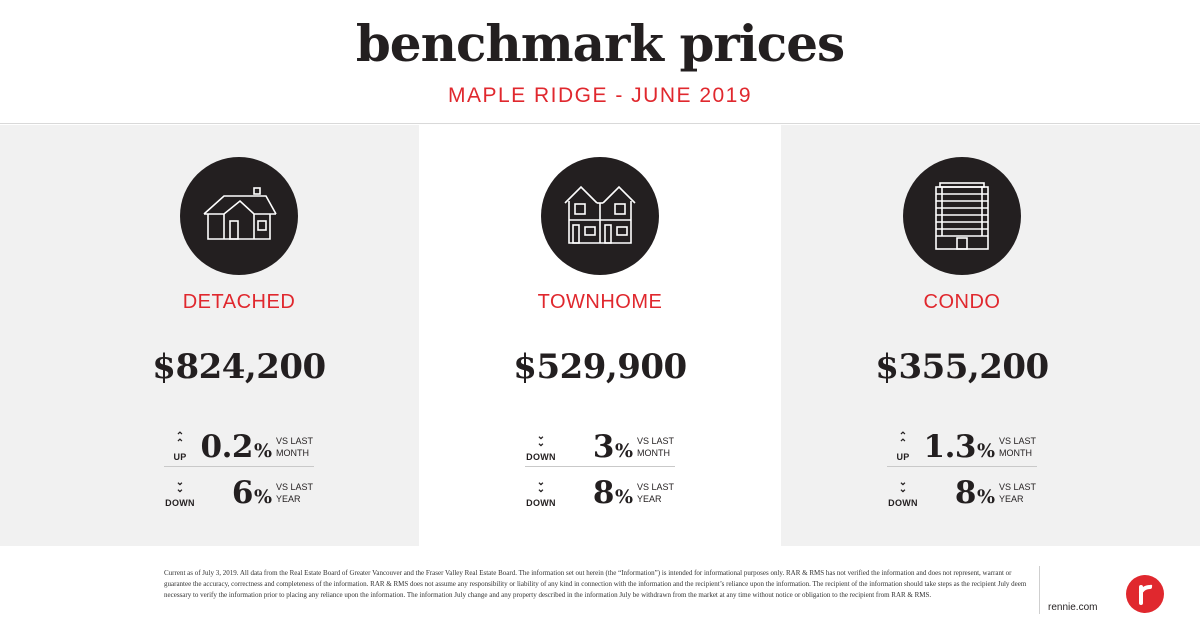 Image resolution: width=1200 pixels, height=628 pixels. I want to click on property-type-label: TOWNHOME, so click(600, 302).